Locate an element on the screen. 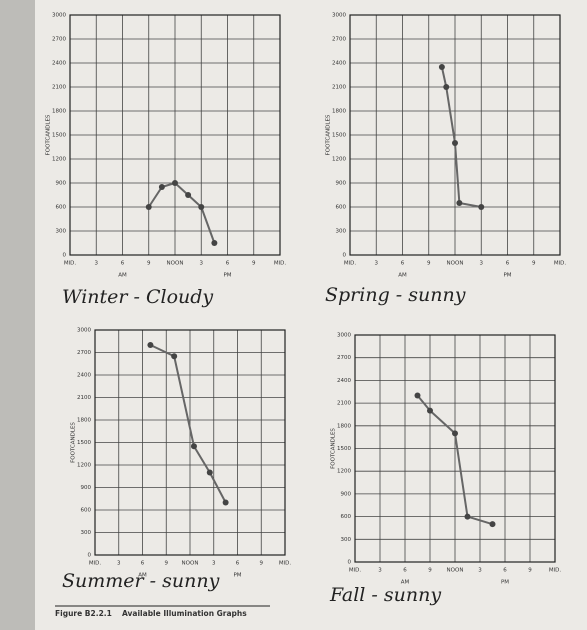  binding-edge is located at coordinates (17, 315).